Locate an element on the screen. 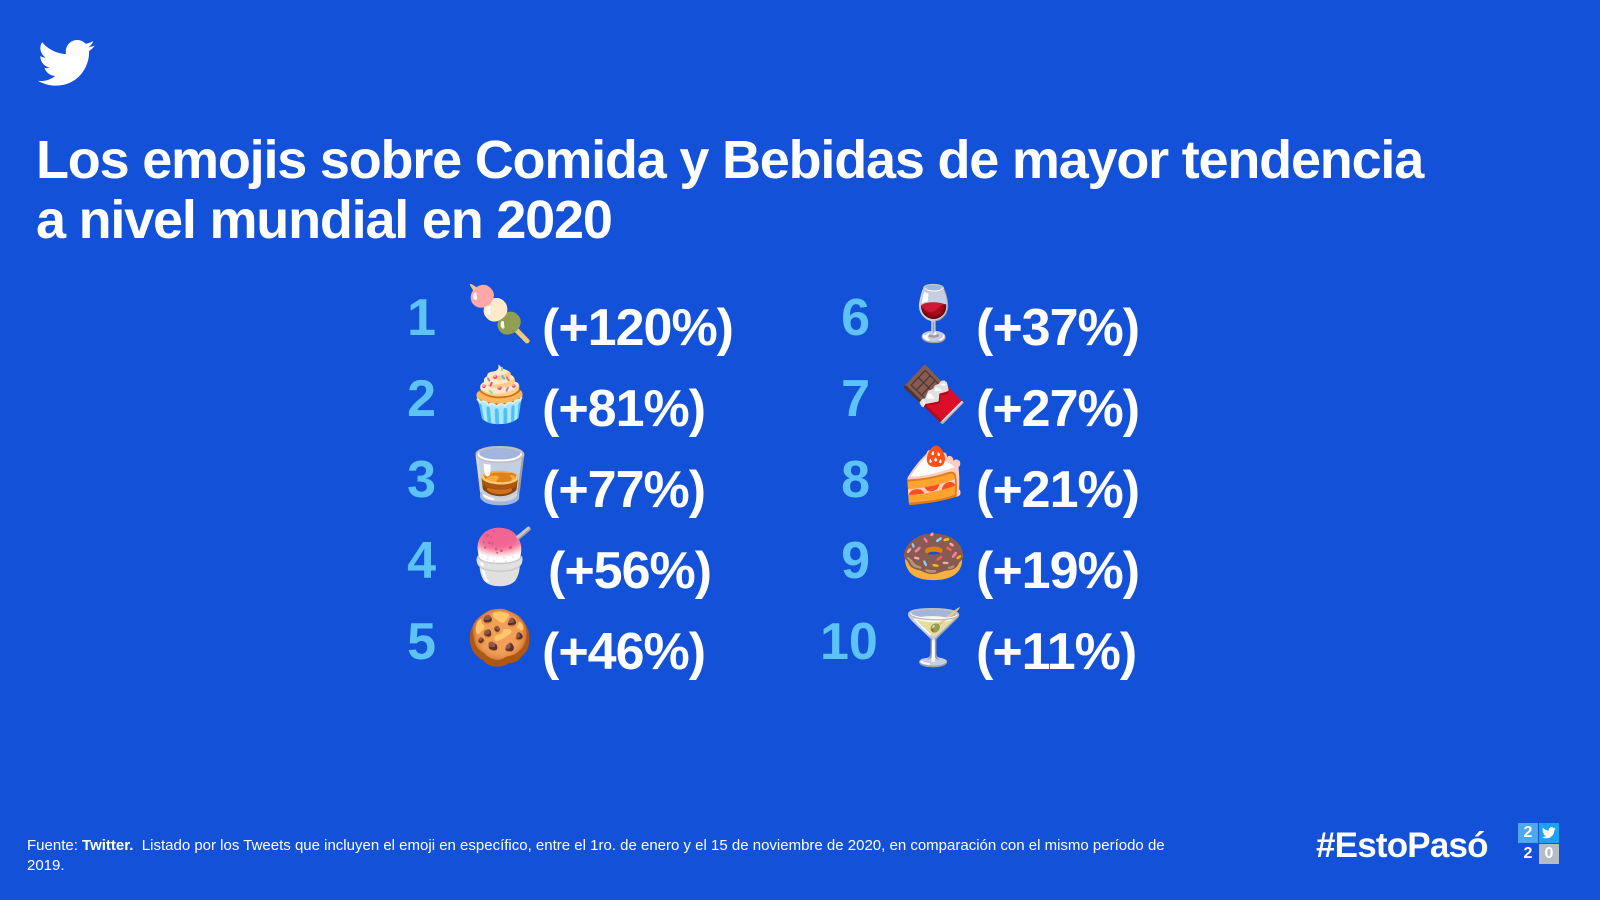 Image resolution: width=1600 pixels, height=900 pixels. ranking-row: 6 🍷 (+37%) is located at coordinates (1010, 320).